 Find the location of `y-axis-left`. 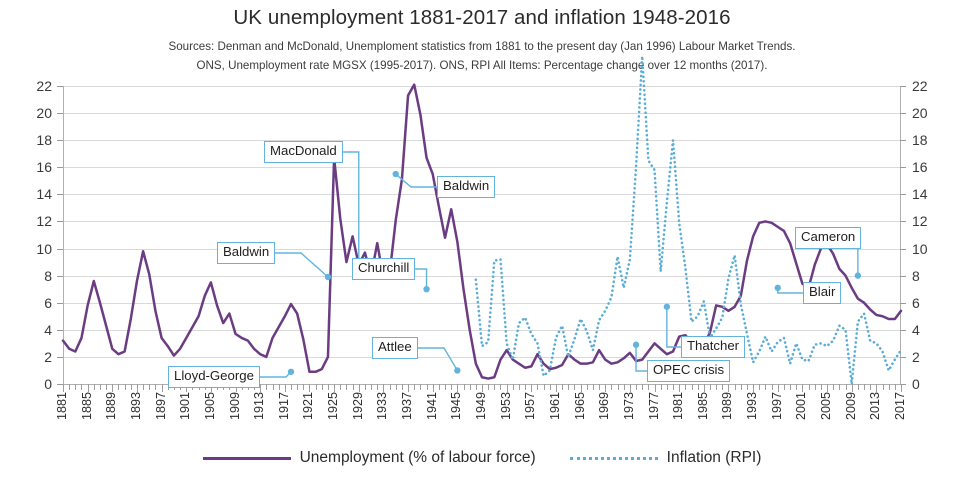

y-axis-left is located at coordinates (63, 235).